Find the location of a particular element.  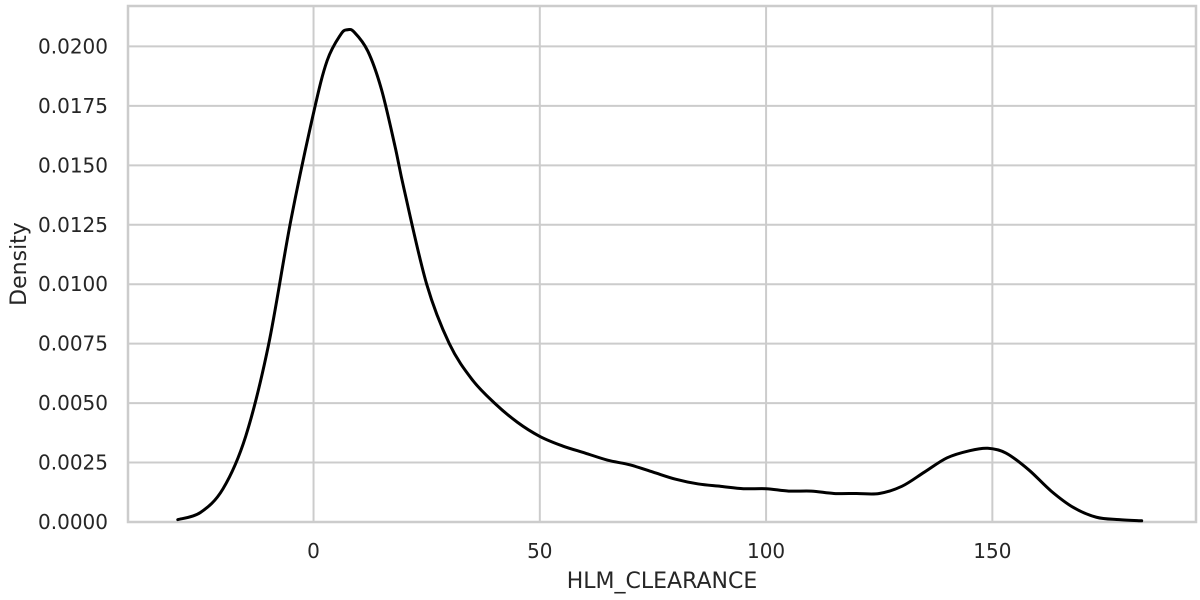

x-tick-label: 0 is located at coordinates (313, 551).